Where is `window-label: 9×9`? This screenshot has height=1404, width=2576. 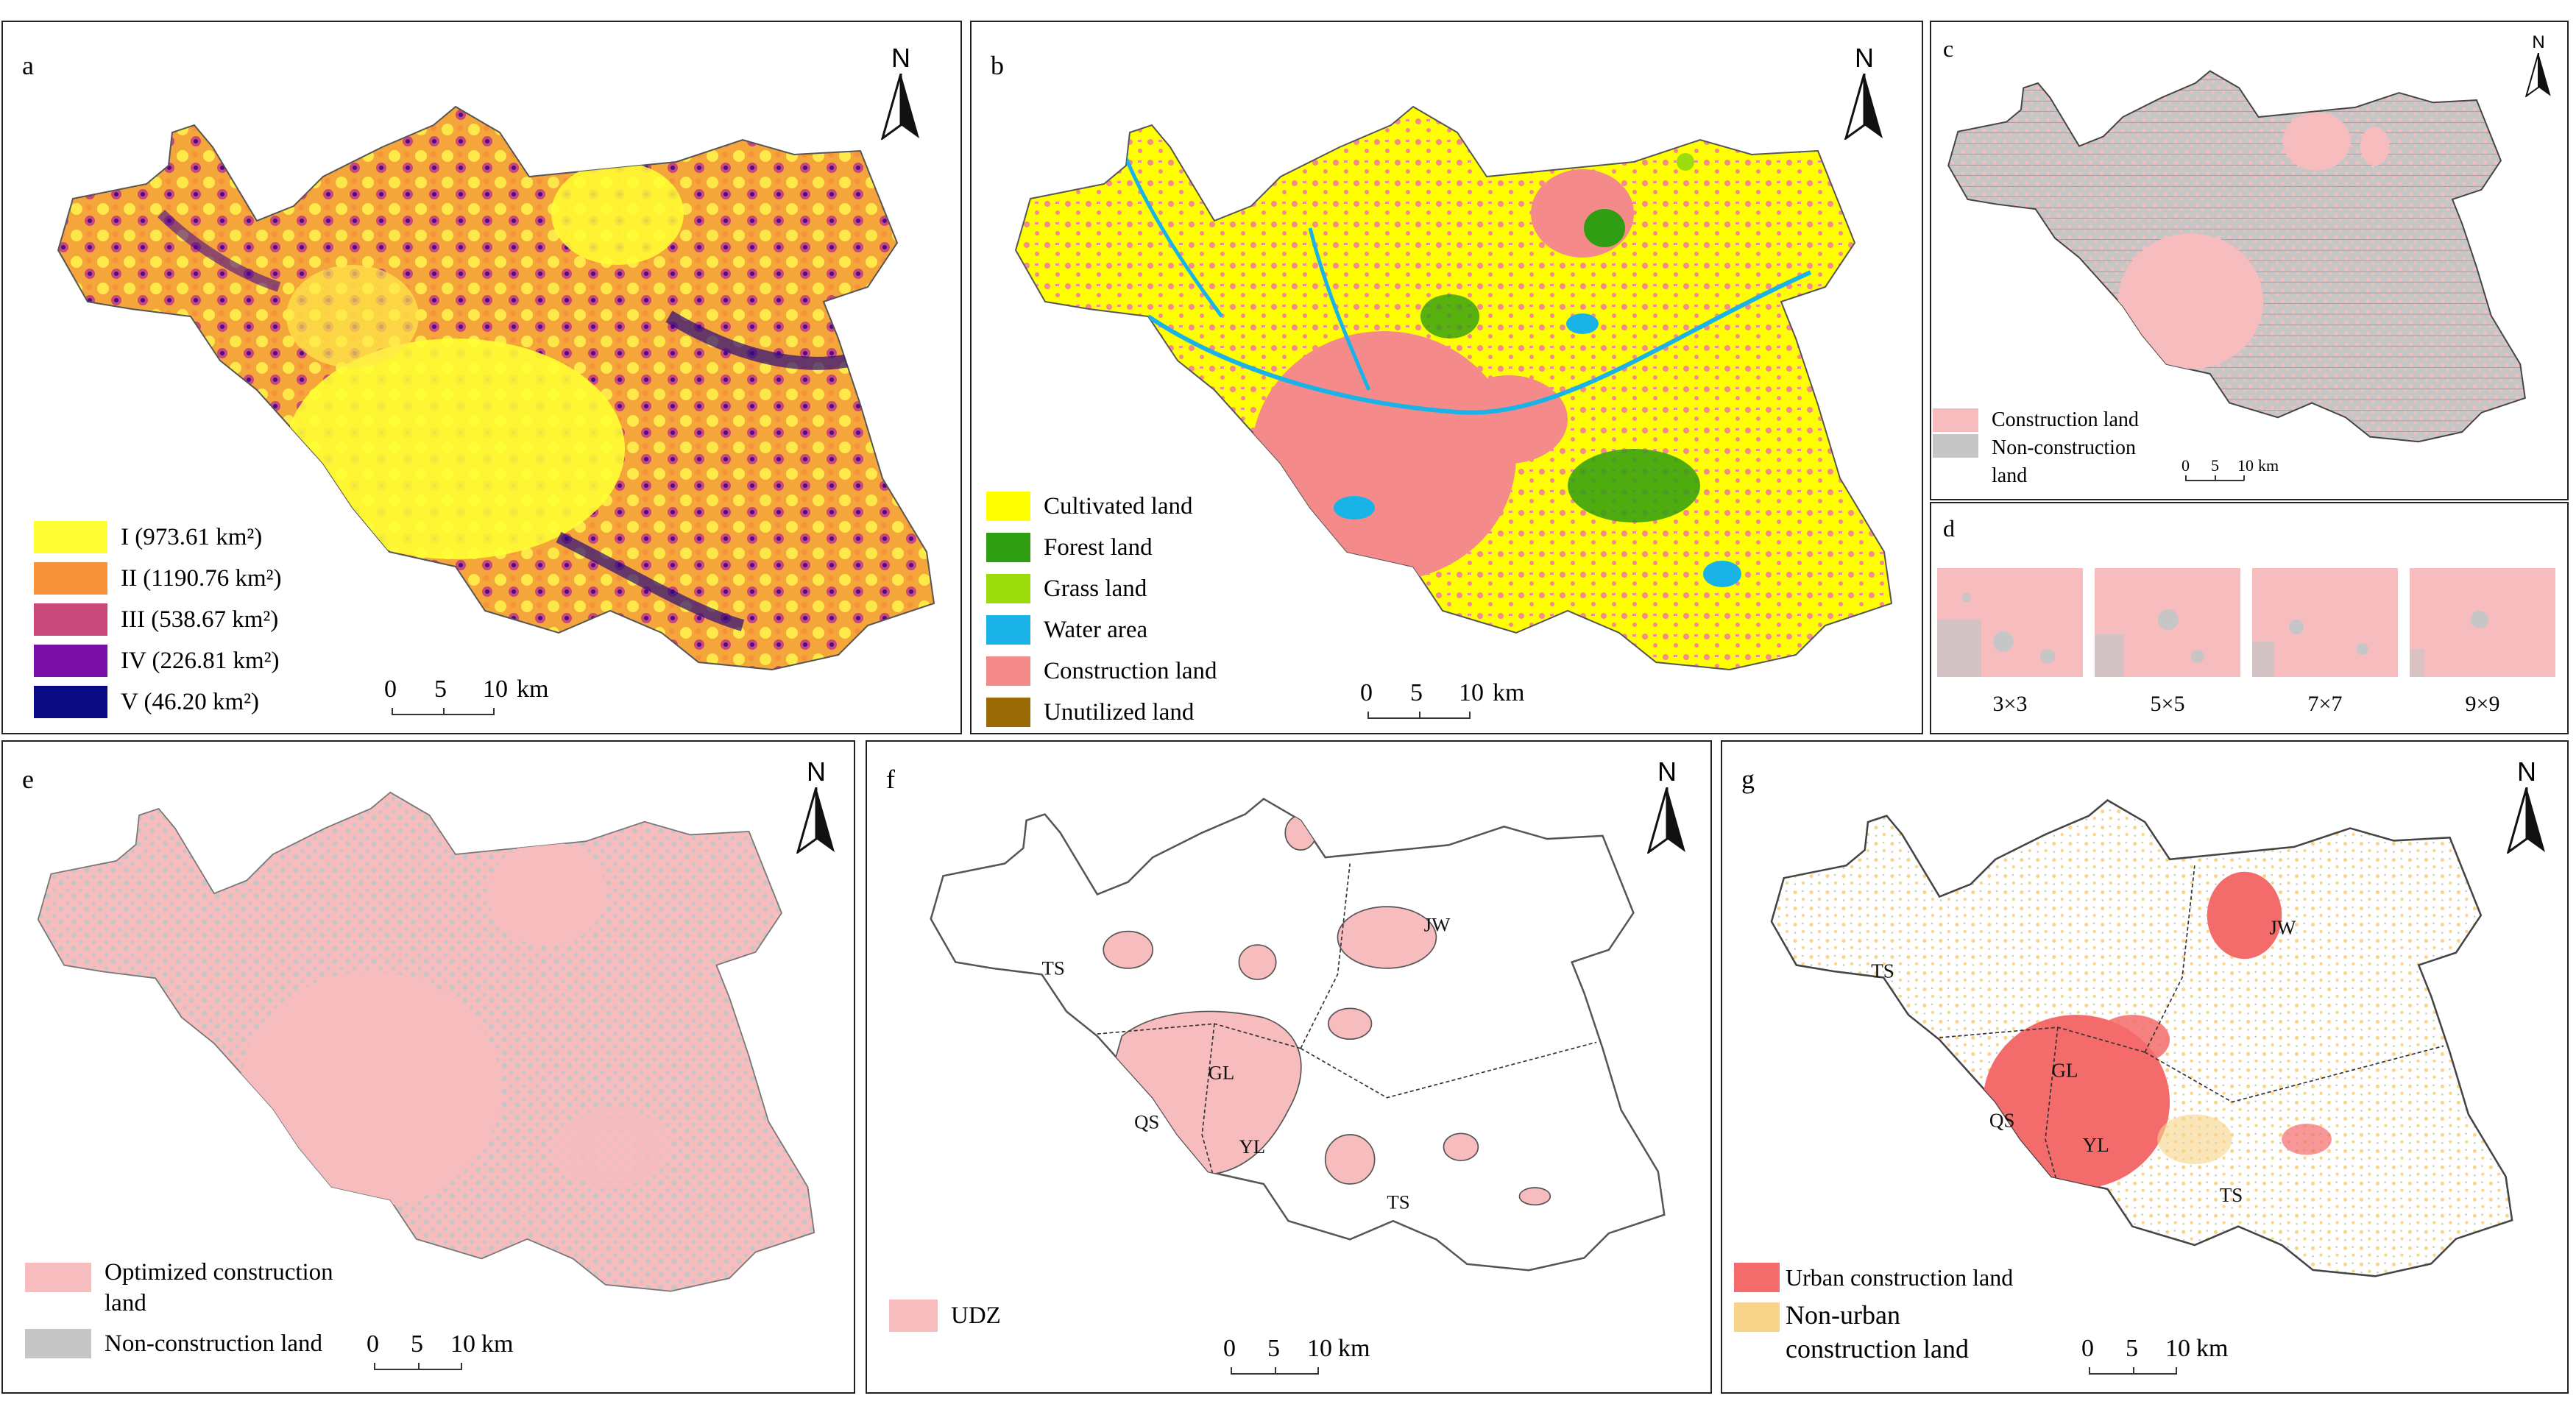 window-label: 9×9 is located at coordinates (2482, 704).